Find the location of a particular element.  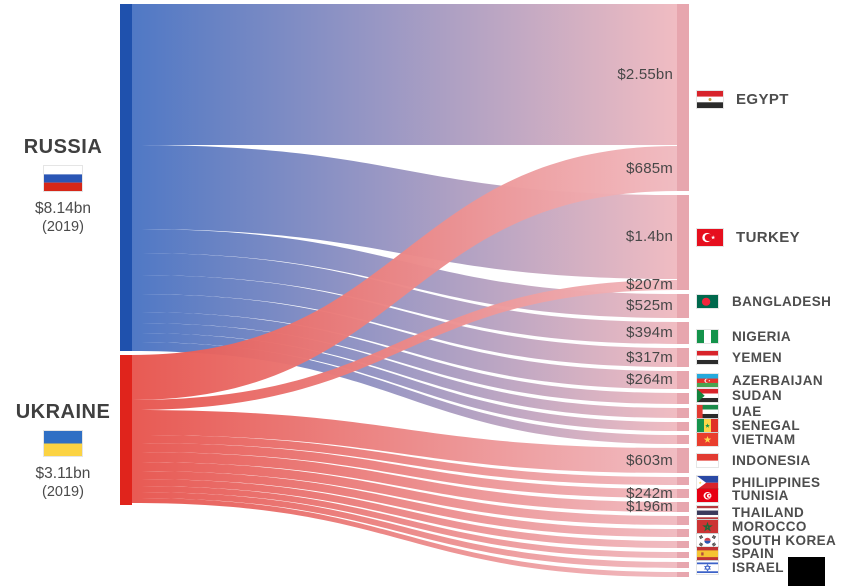

flow-russia-yemen is located at coordinates (404, 321).